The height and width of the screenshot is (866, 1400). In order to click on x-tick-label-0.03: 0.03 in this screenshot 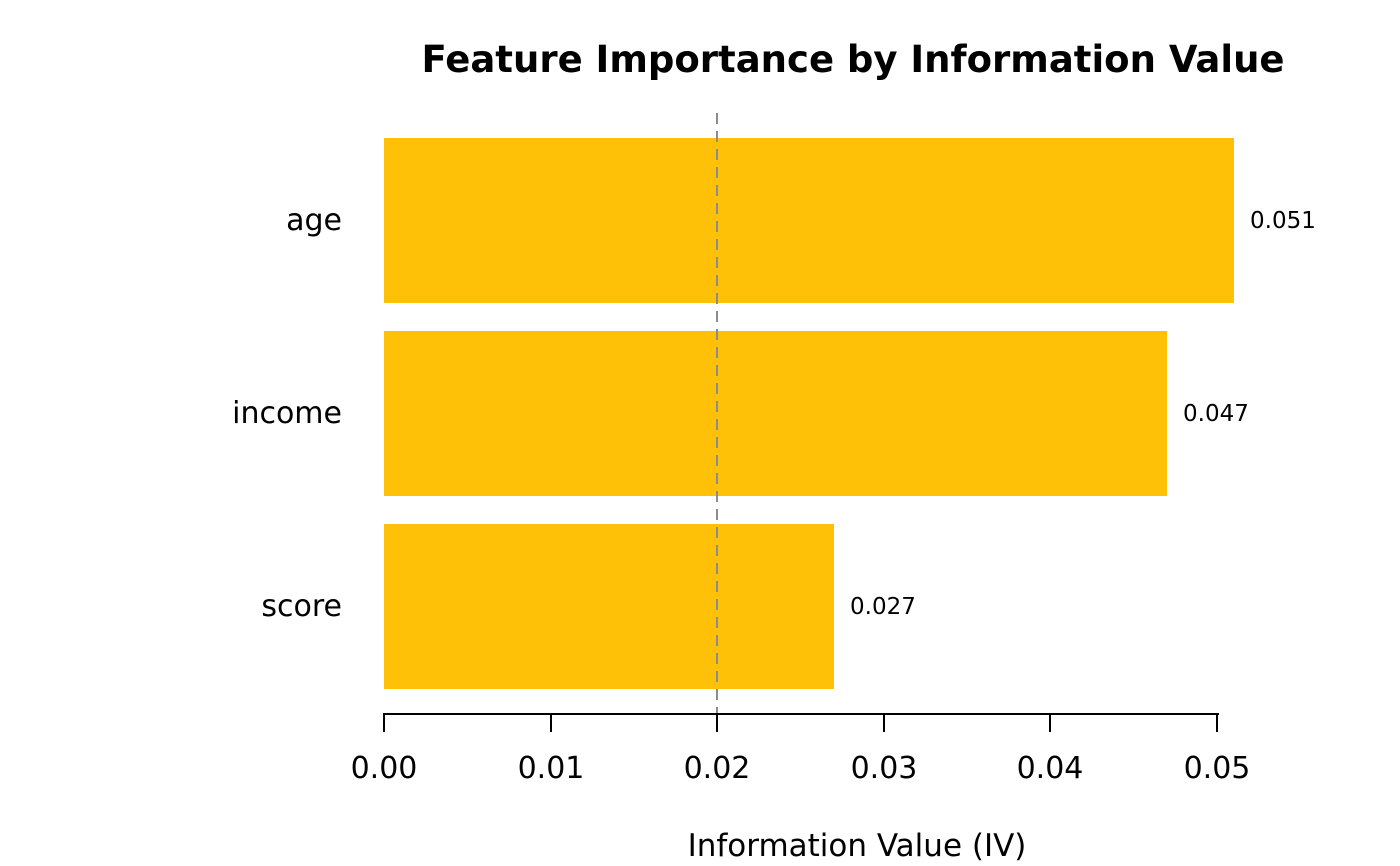, I will do `click(884, 768)`.